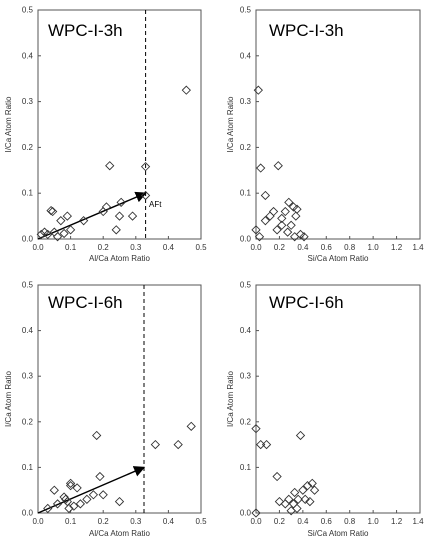  I want to click on trend-arrow, so click(92, 215).